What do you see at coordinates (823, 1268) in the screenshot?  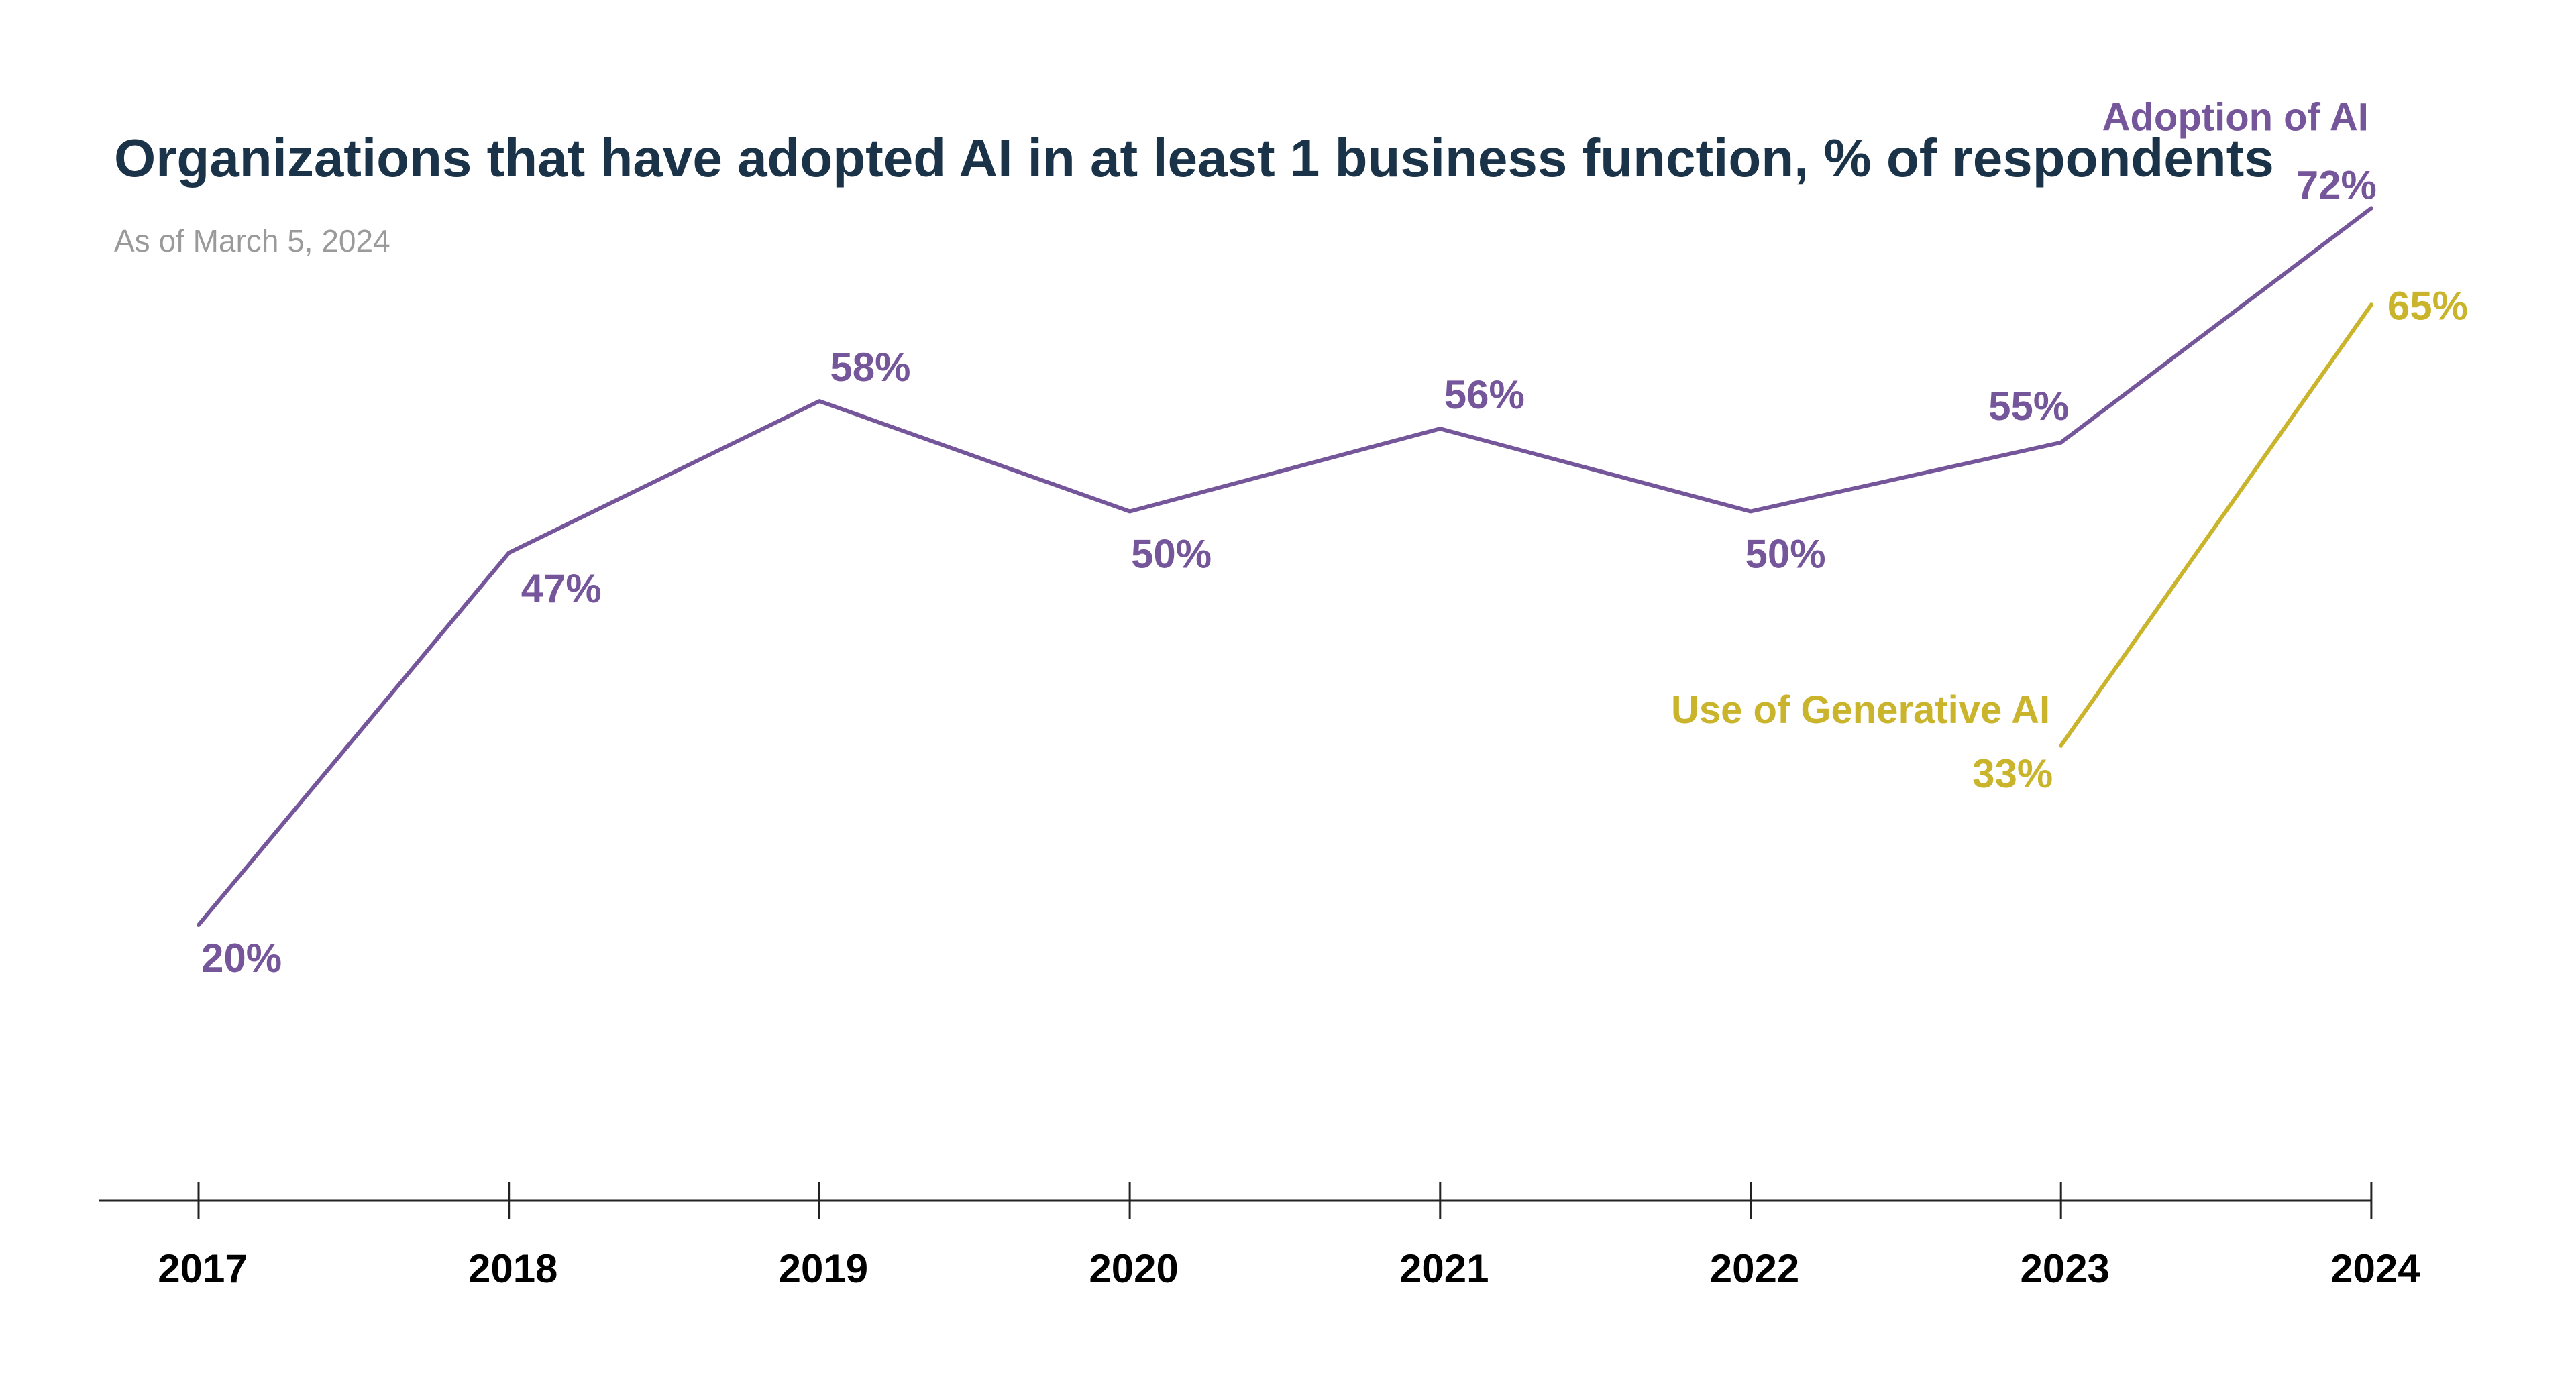 I see `x-tick-label: 2019` at bounding box center [823, 1268].